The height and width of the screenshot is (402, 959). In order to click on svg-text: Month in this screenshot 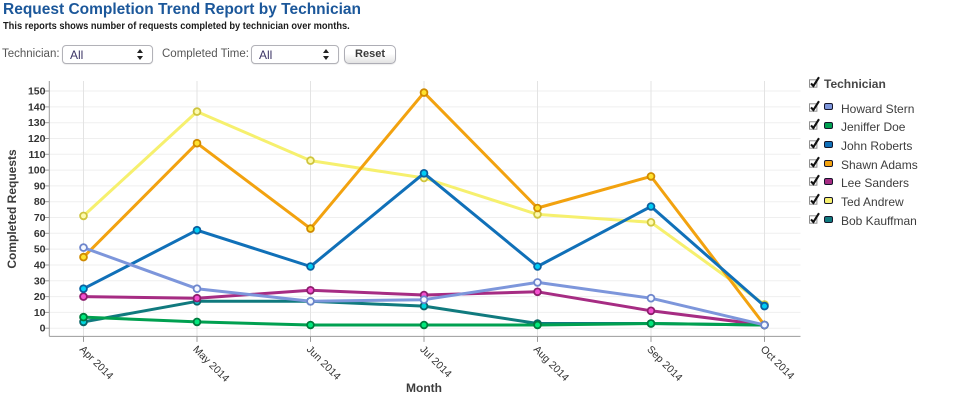, I will do `click(424, 388)`.